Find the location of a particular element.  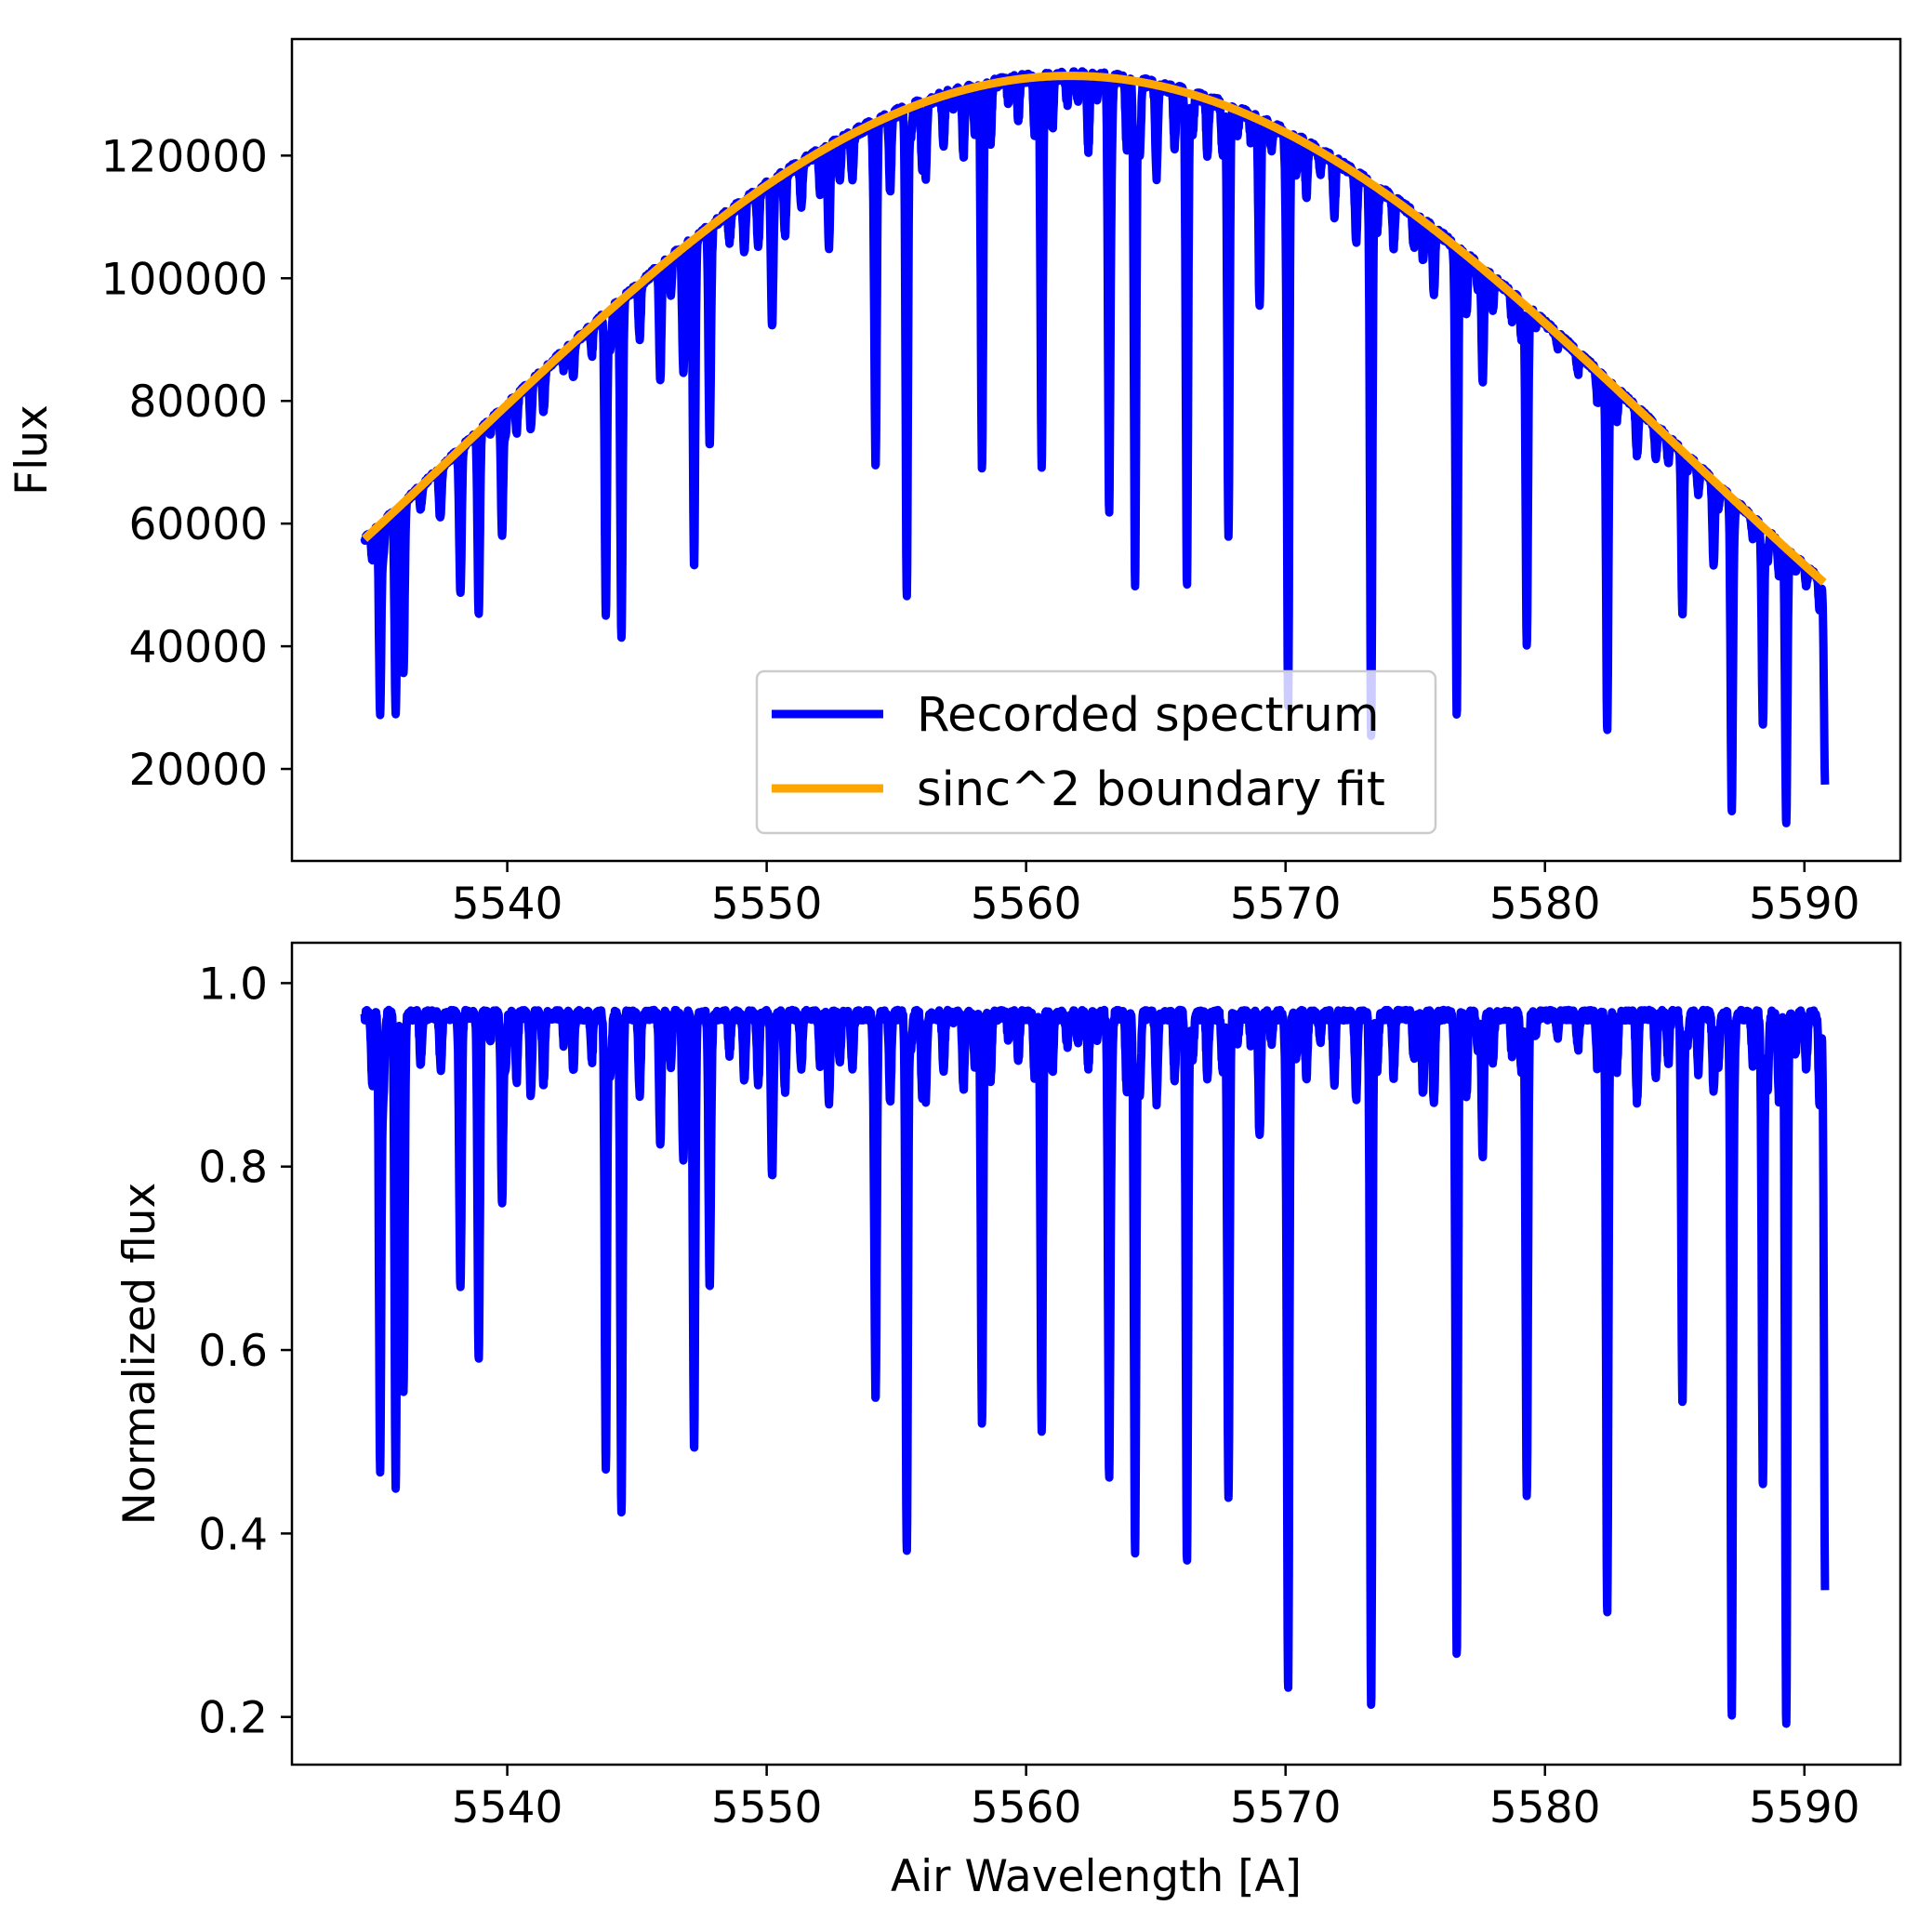

y-tick-label: 0.2 is located at coordinates (233, 1718).